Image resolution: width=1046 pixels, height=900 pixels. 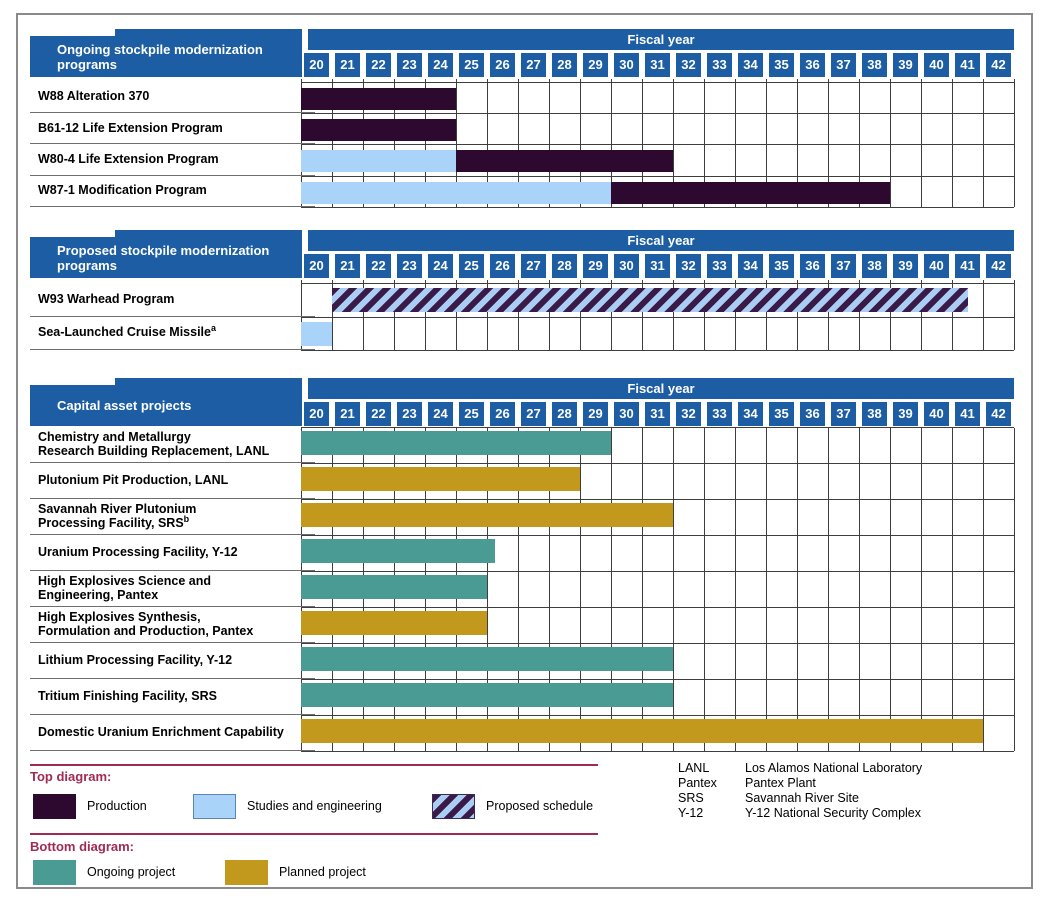 I want to click on row-label: Plutonium Pit Production, LANL, so click(x=133, y=479).